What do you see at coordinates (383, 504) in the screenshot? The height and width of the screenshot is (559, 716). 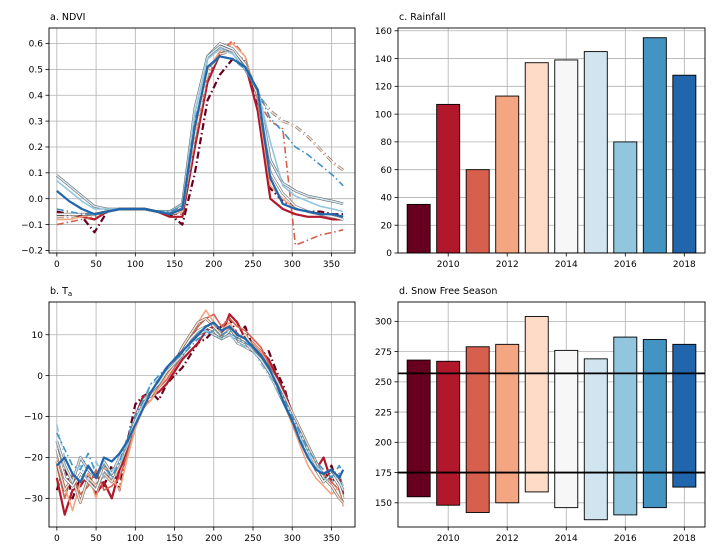 I see `snowfree-ytick-label: 150` at bounding box center [383, 504].